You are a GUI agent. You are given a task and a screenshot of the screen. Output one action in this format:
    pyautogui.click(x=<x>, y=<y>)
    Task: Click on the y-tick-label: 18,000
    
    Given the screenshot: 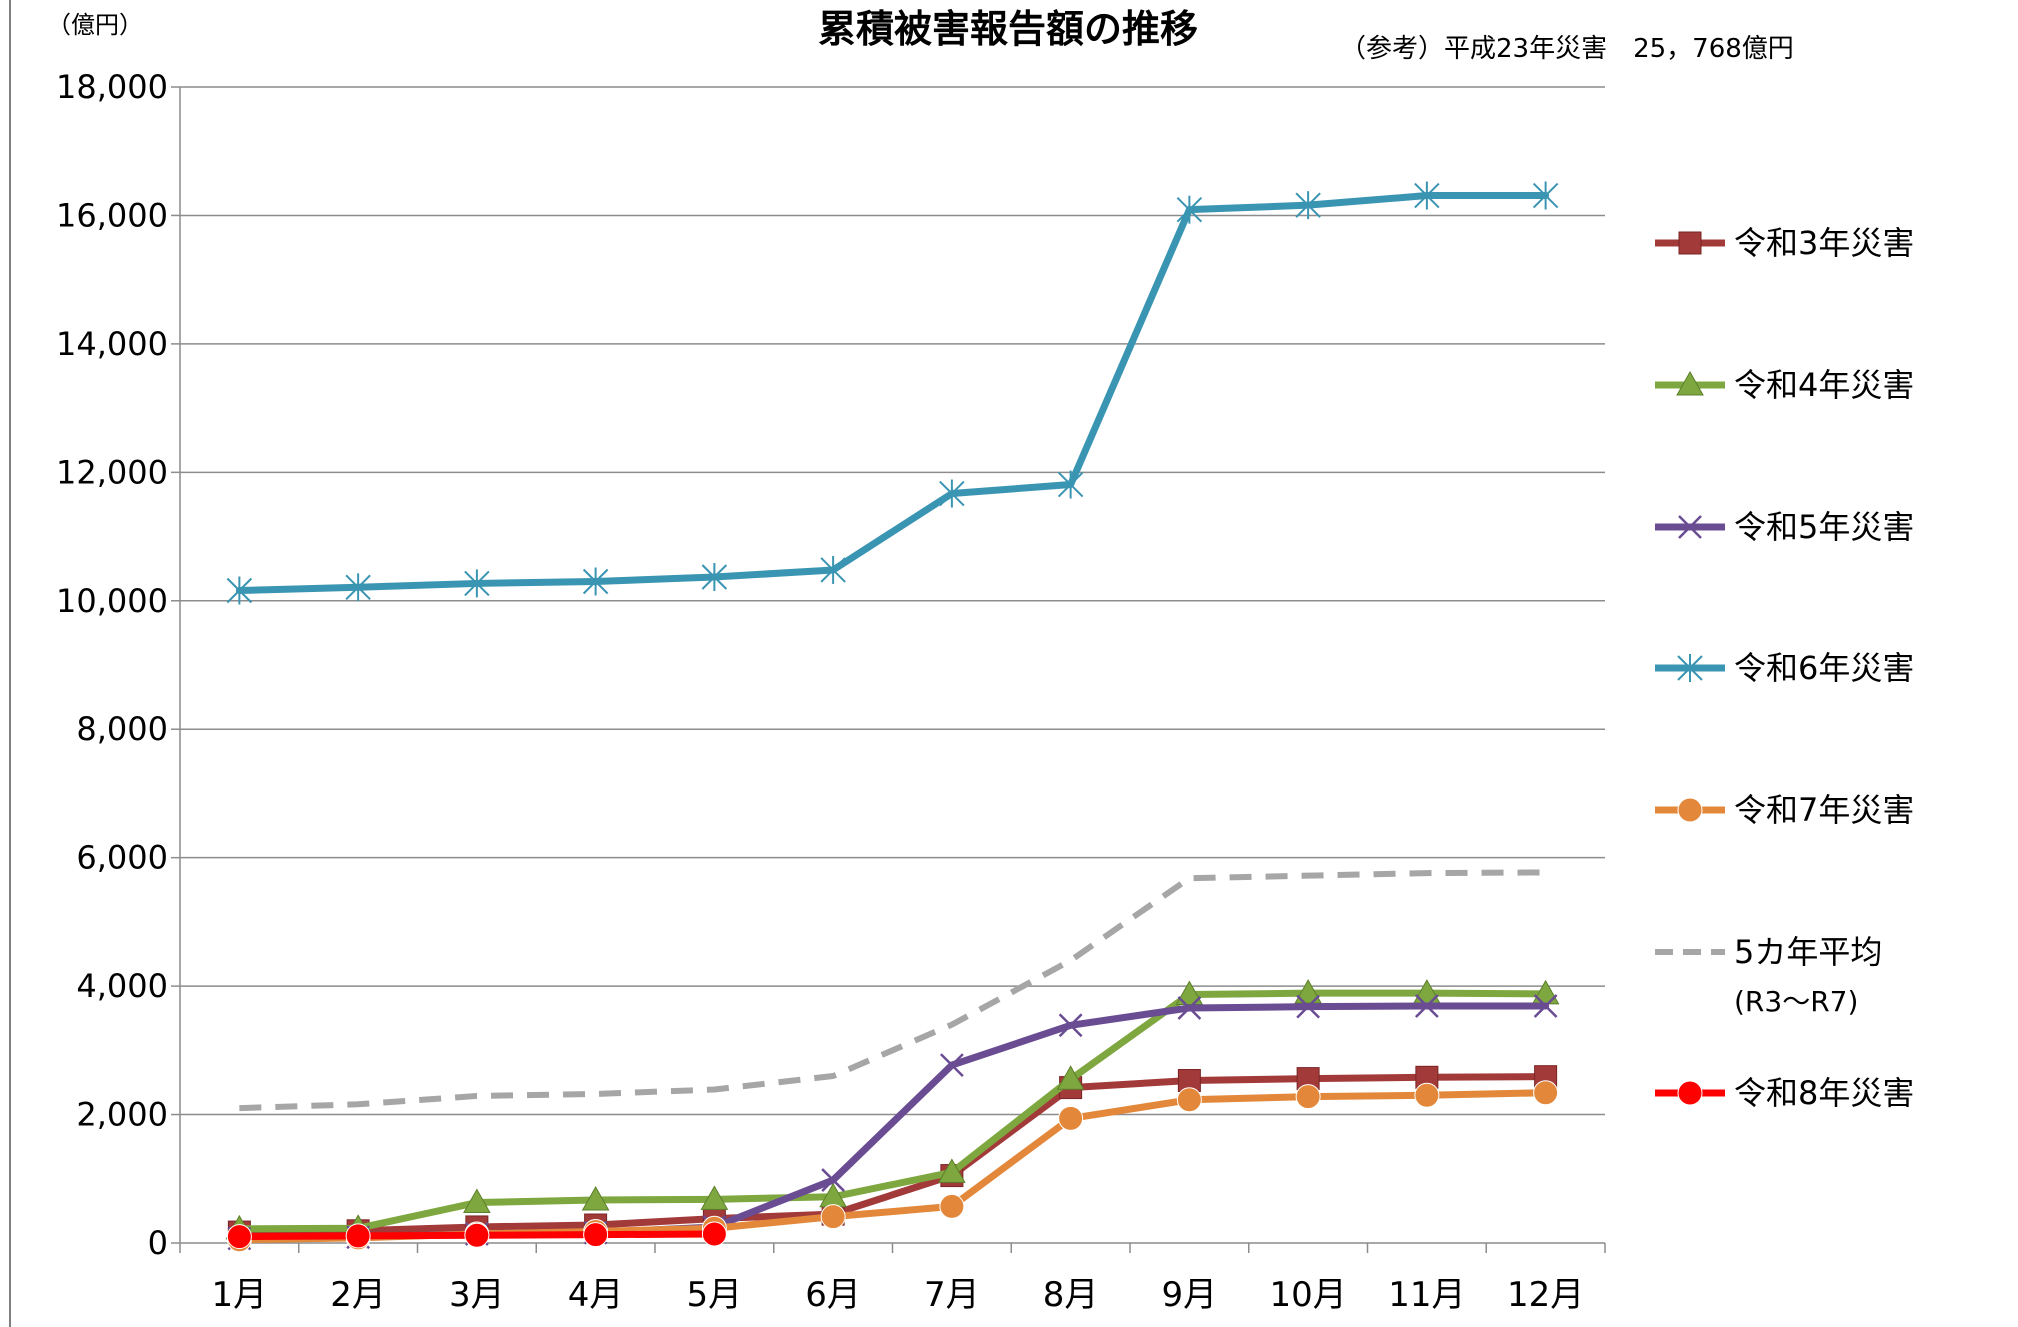 What is the action you would take?
    pyautogui.click(x=112, y=87)
    